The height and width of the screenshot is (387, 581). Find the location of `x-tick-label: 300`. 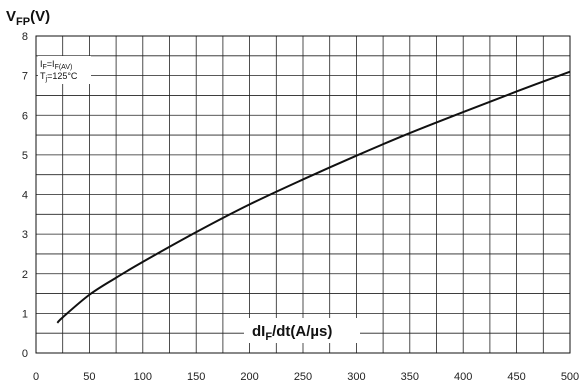

x-tick-label: 300 is located at coordinates (356, 377).